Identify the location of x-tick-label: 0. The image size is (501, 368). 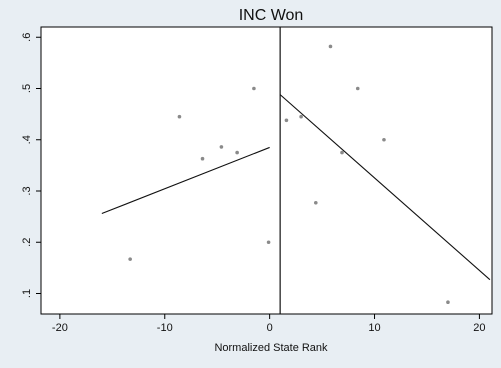
(270, 328).